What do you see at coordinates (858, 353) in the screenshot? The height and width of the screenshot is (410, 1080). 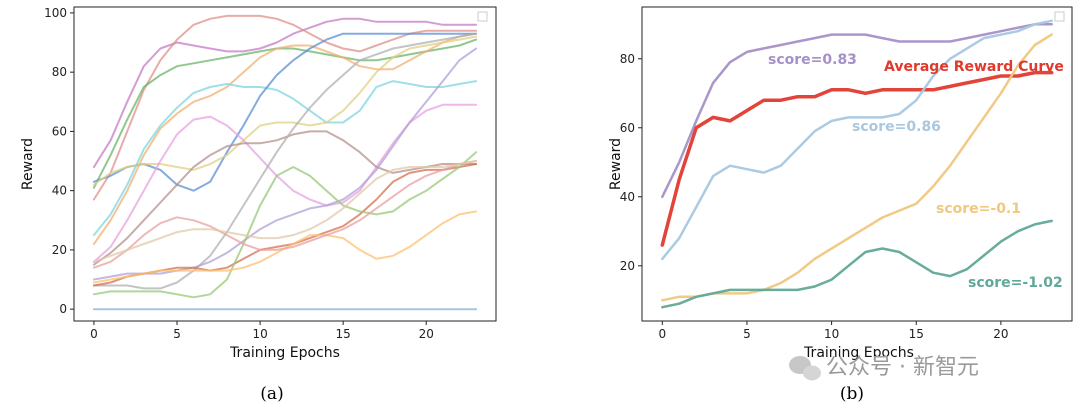 I see `panel-b-x-axis-label: Training Epochs` at bounding box center [858, 353].